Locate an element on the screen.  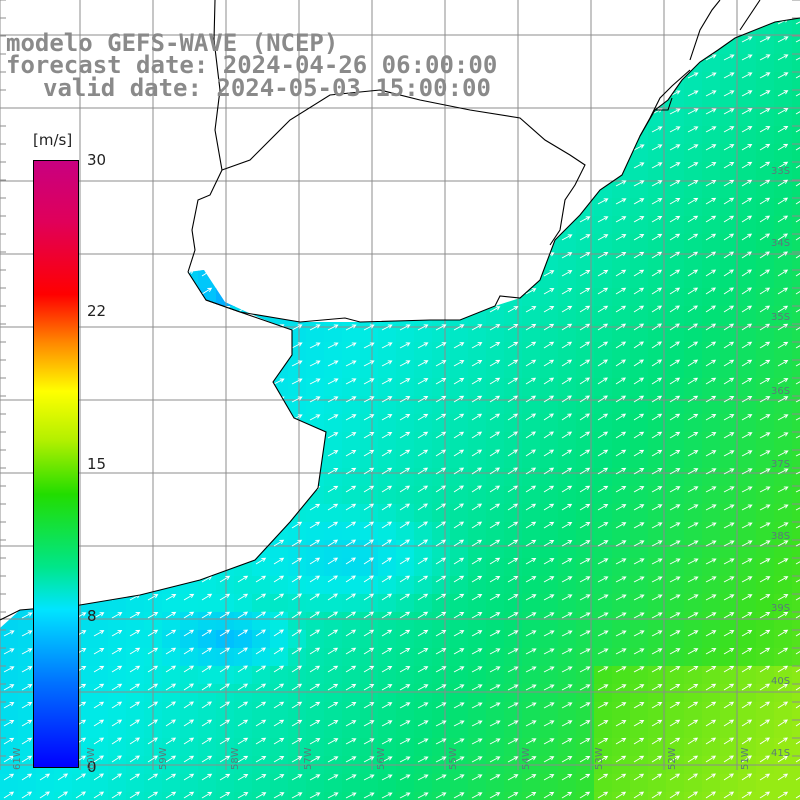
valid-date: valid date: 2024-05-03 15:00:00 is located at coordinates (267, 88).